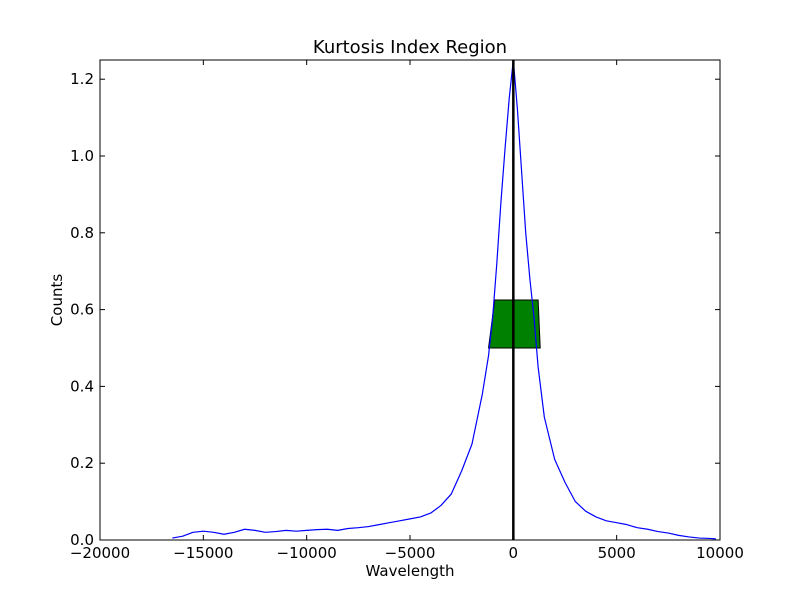 This screenshot has height=600, width=800. I want to click on y-tick-label: 0.8, so click(82, 233).